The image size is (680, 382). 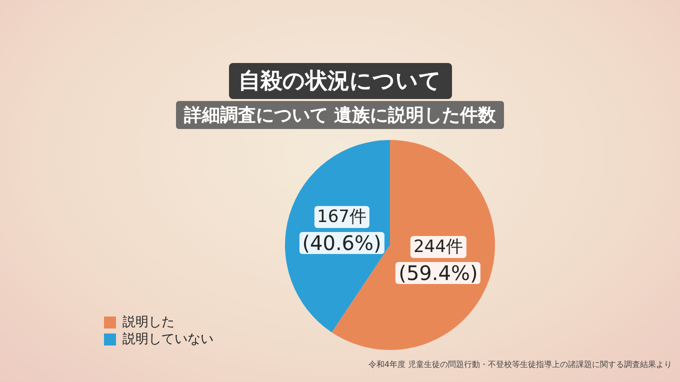 What do you see at coordinates (341, 231) in the screenshot?
I see `data-label: 167件 (40.6%)` at bounding box center [341, 231].